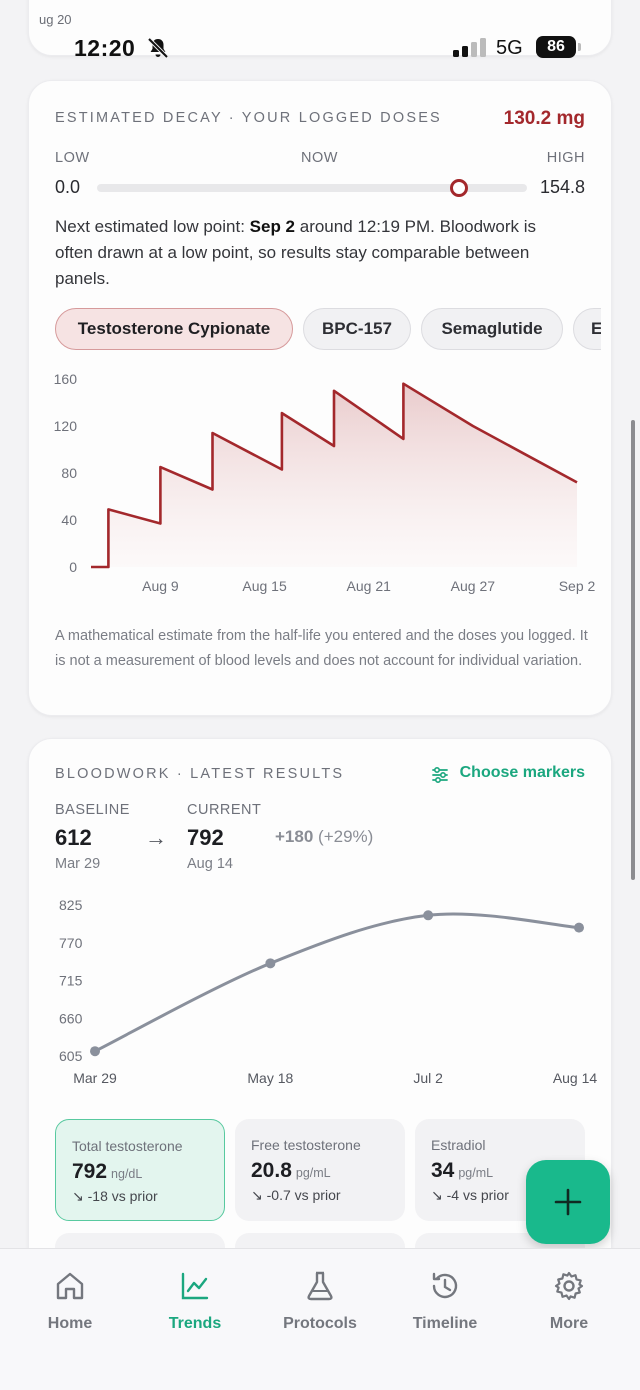 The image size is (640, 1390). Describe the element at coordinates (66, 426) in the screenshot. I see `y-tick-label: 120` at that location.